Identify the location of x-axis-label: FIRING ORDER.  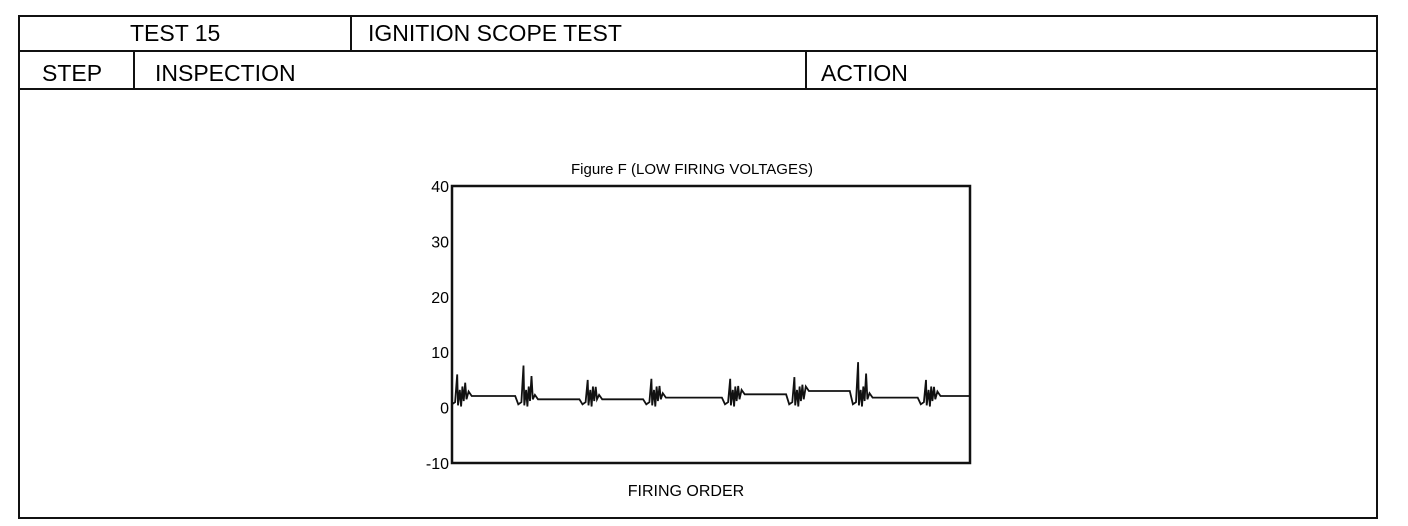
(686, 491).